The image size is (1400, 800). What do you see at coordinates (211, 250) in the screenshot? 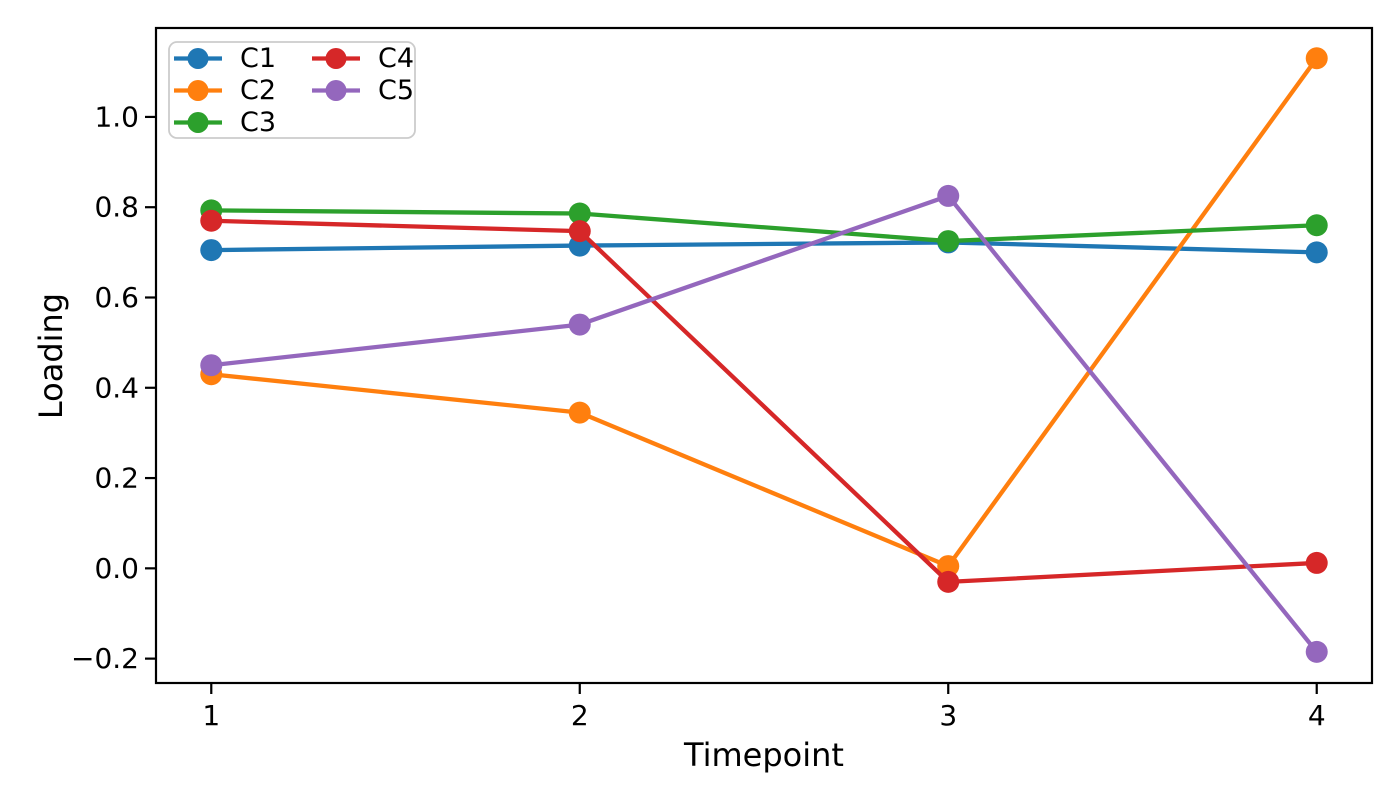
I see `data-point-C1-t1` at bounding box center [211, 250].